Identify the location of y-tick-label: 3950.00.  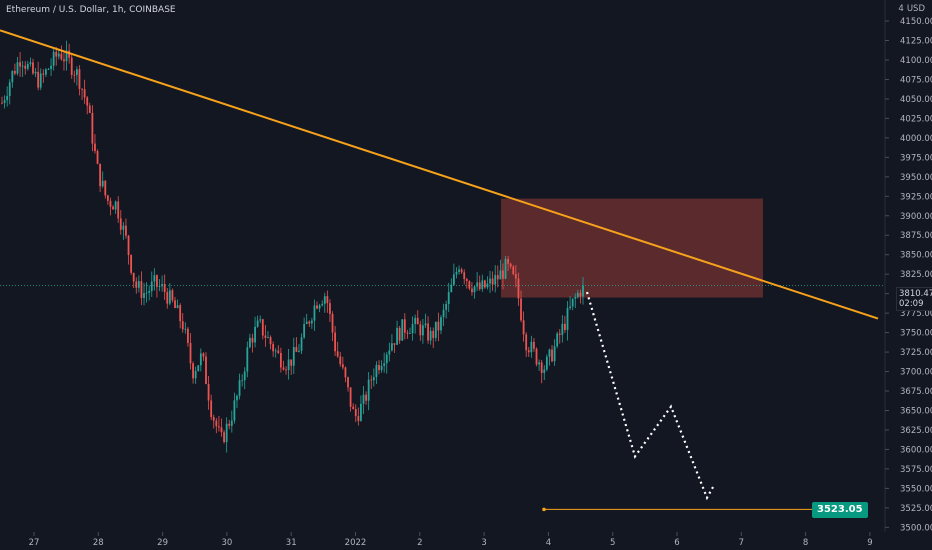
(916, 178).